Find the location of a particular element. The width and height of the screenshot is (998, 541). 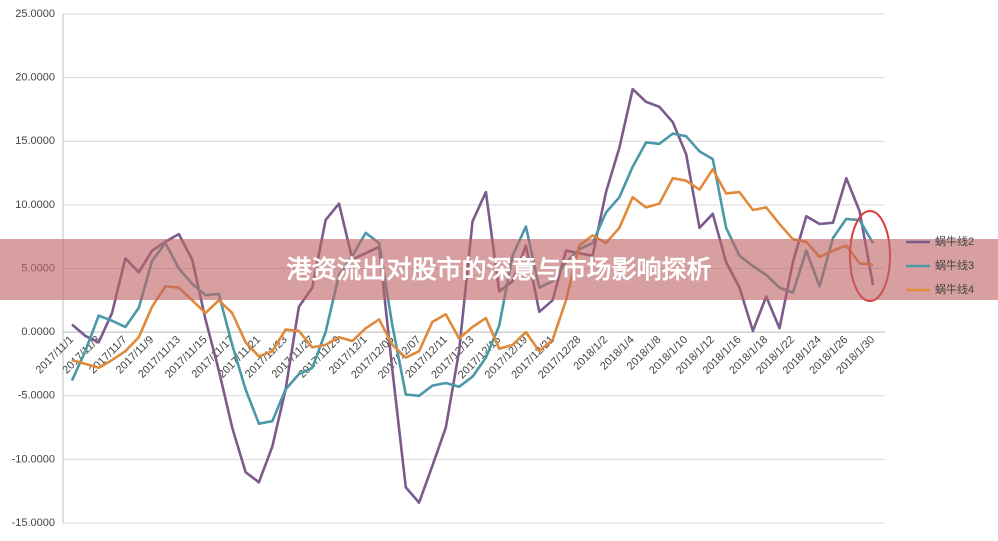

y-tick-label: 25.0000 is located at coordinates (35, 14).